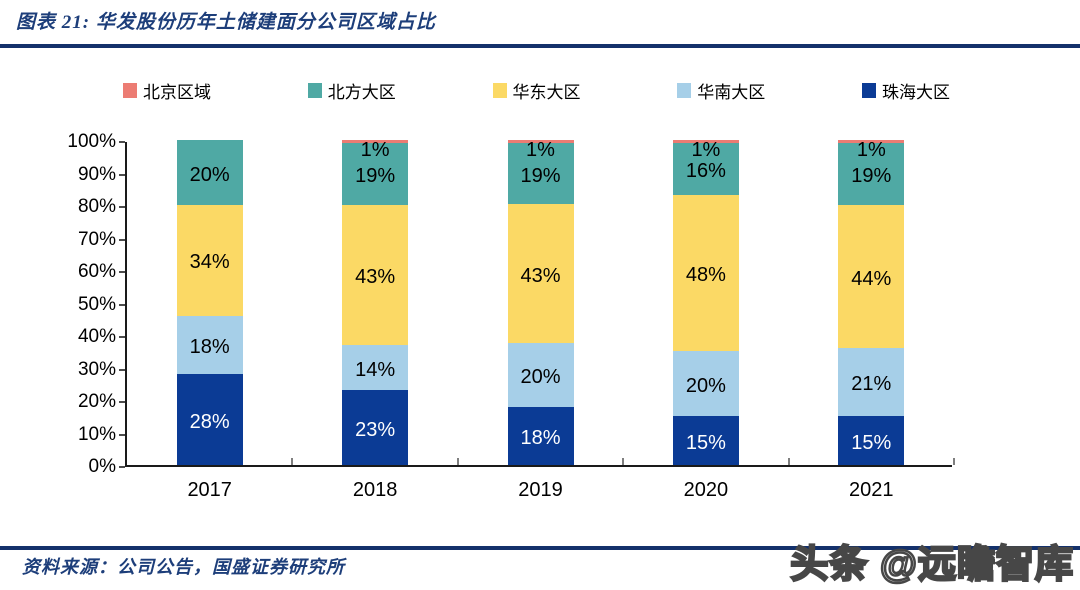 This screenshot has width=1080, height=590. Describe the element at coordinates (96, 174) in the screenshot. I see `y-axis-label: 90%` at that location.